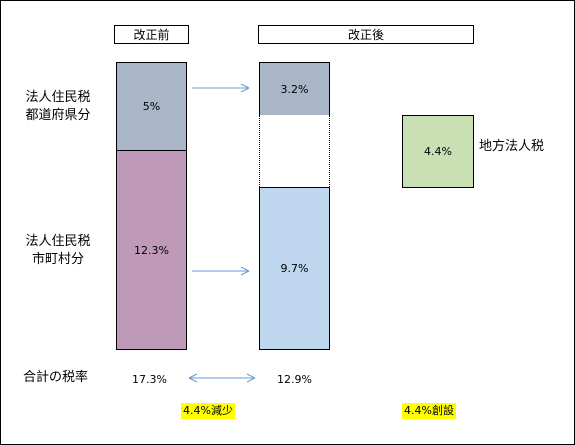 This screenshot has height=445, width=575. Describe the element at coordinates (57, 259) in the screenshot. I see `row-label-municipal-line2: 市町村分` at that location.